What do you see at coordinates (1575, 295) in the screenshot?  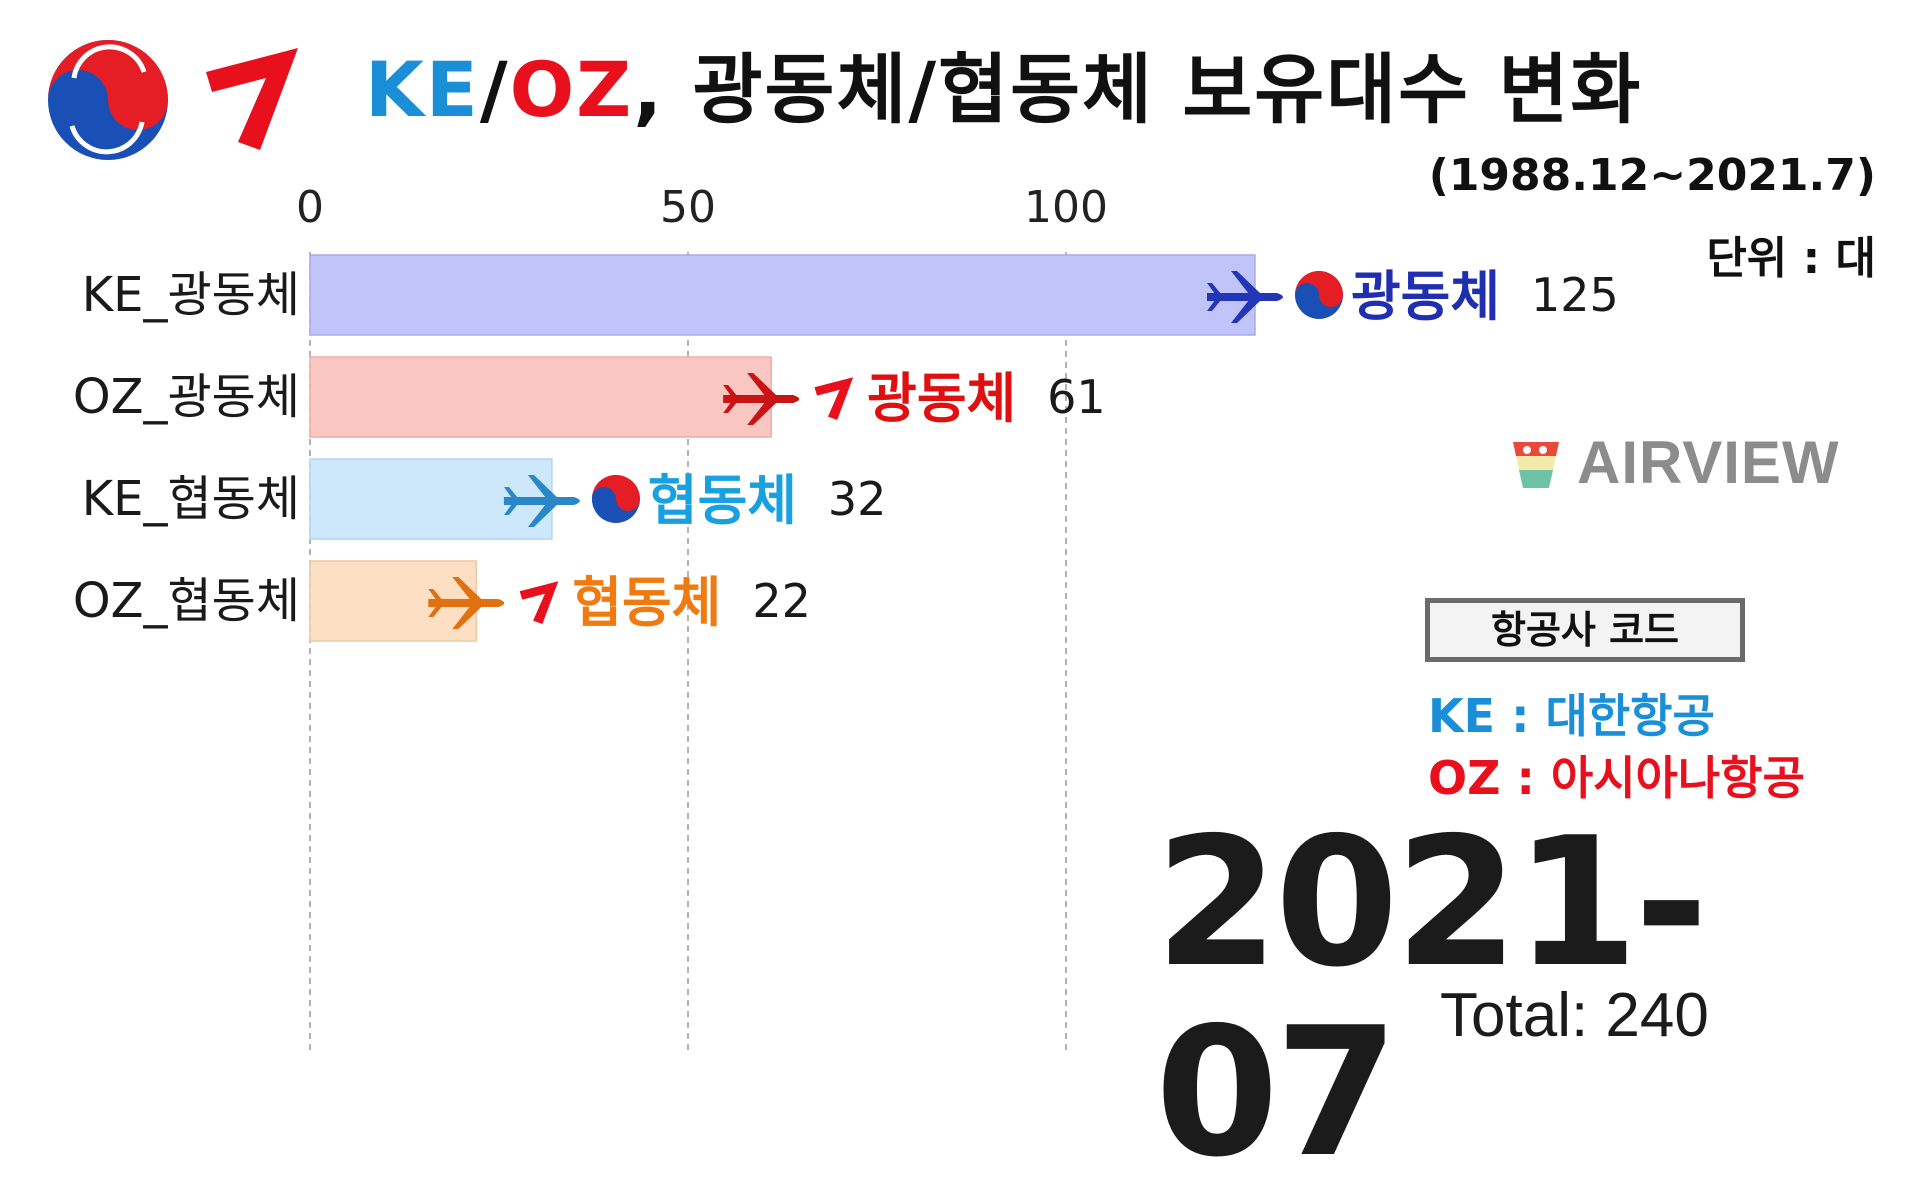 I see `value-label: 125` at bounding box center [1575, 295].